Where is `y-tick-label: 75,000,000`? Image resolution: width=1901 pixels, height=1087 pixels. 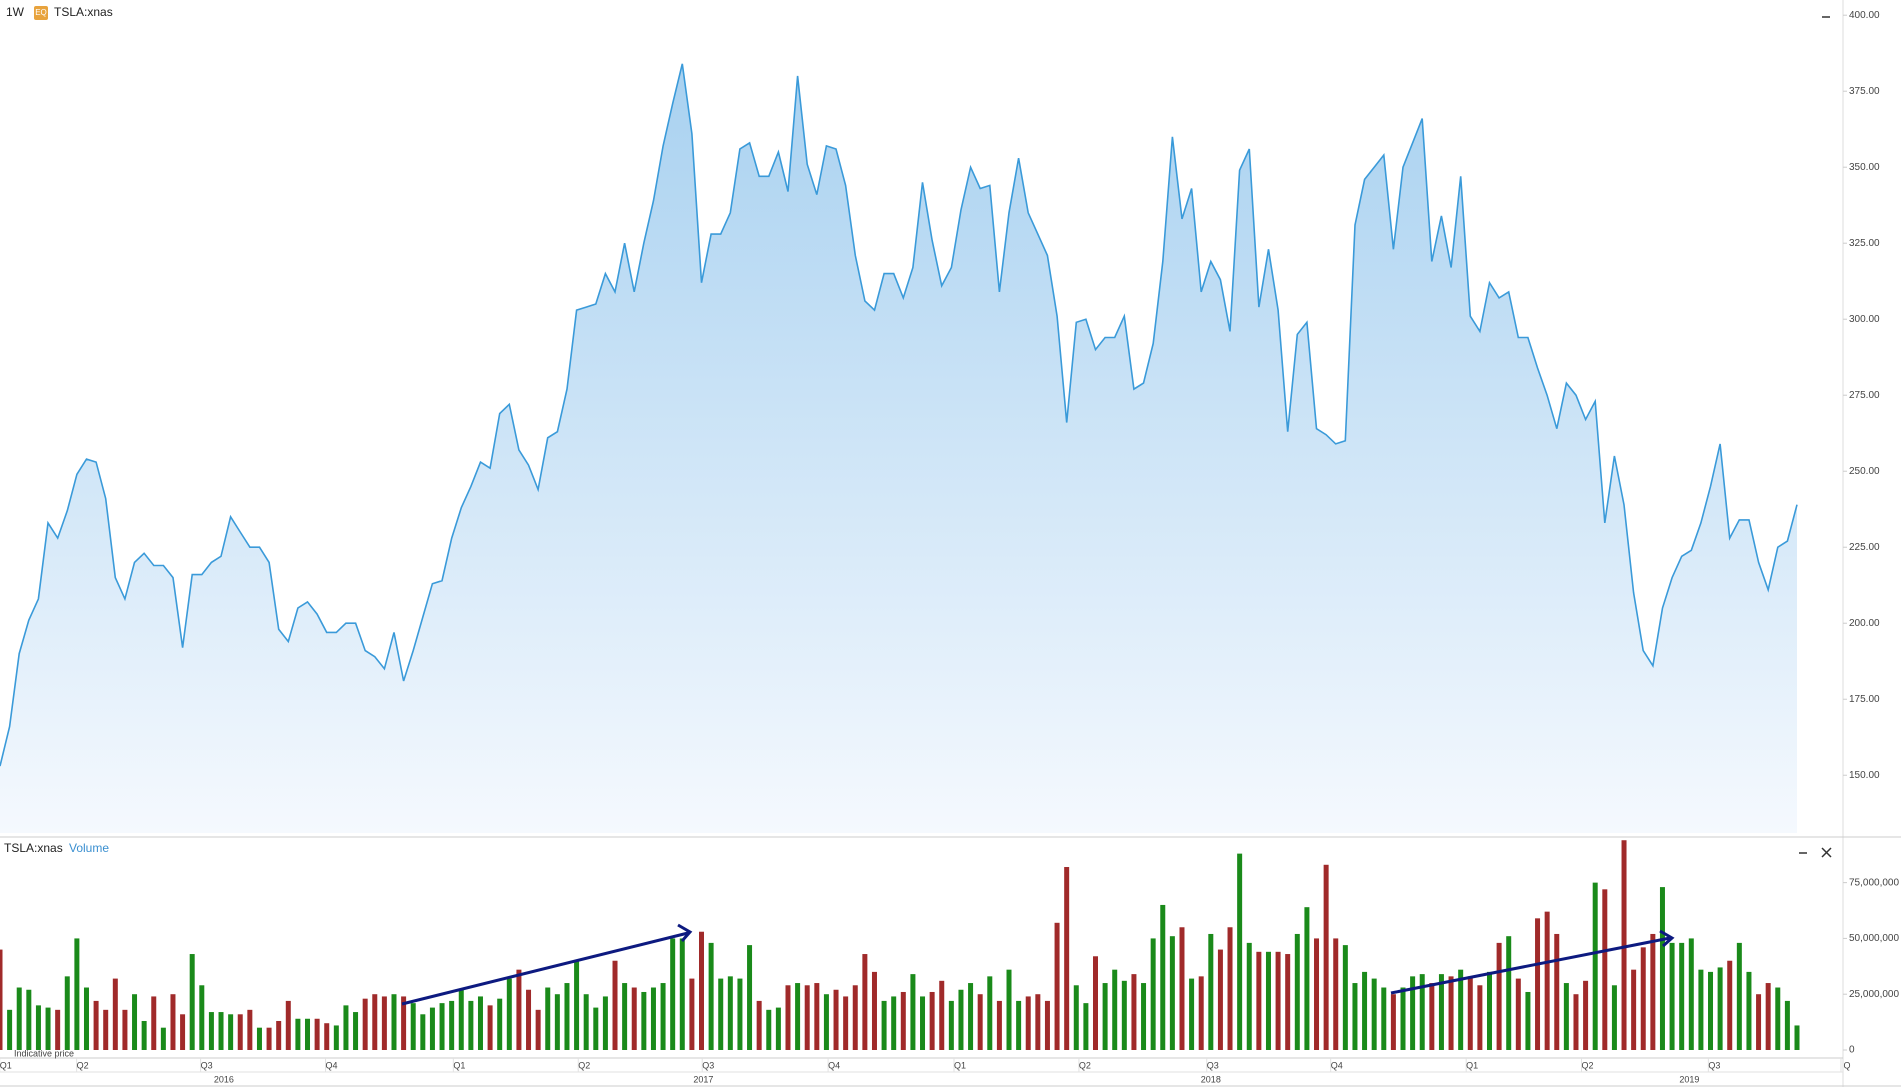
y-tick-label: 75,000,000 is located at coordinates (1874, 882).